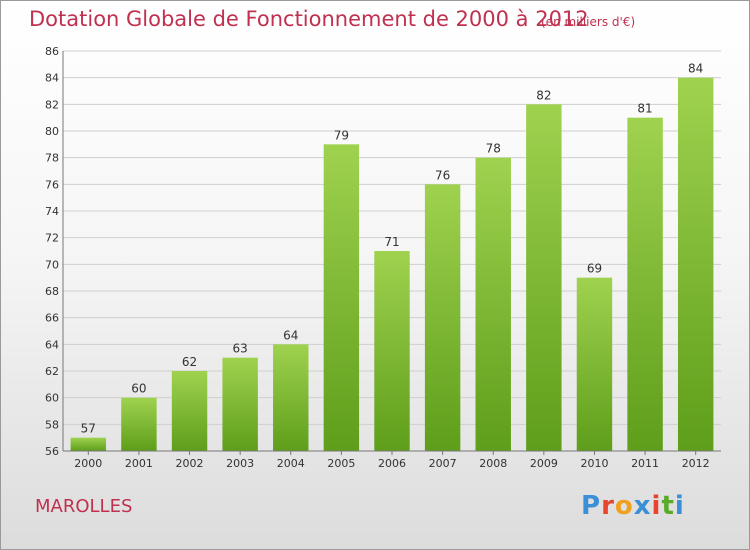 This screenshot has width=750, height=550. Describe the element at coordinates (52, 104) in the screenshot. I see `y-tick-label: 82` at that location.